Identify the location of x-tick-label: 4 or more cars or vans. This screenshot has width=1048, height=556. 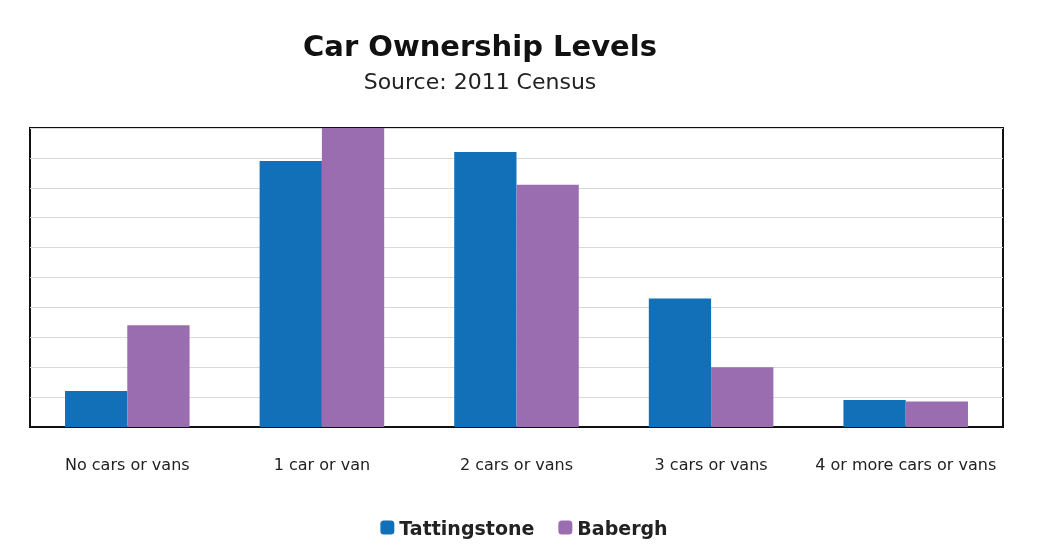
(906, 464).